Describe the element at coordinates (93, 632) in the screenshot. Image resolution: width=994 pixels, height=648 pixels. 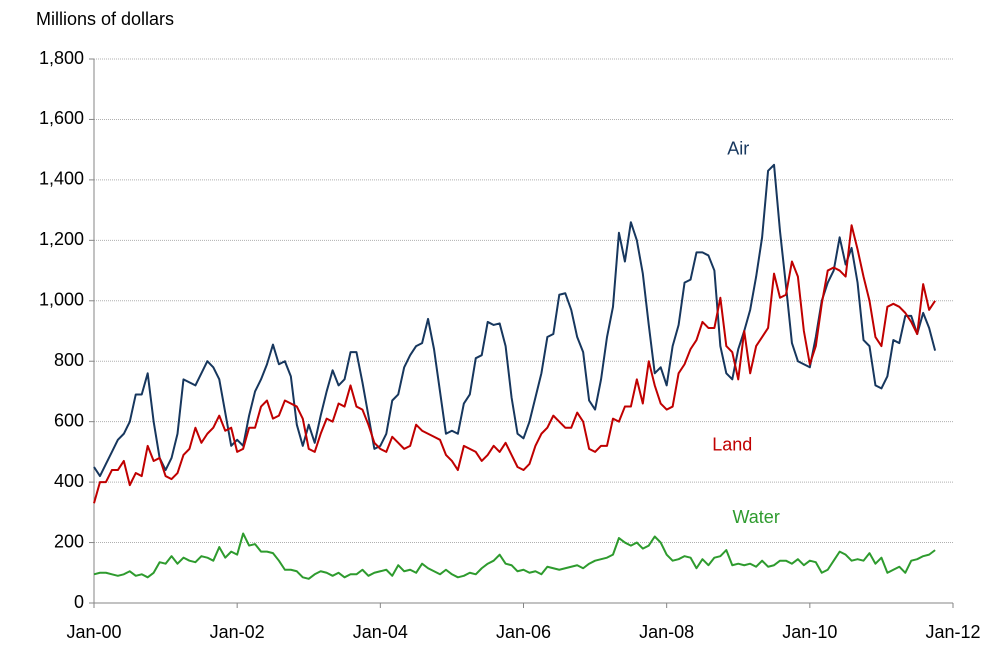
I see `x-tick-label: Jan-00` at that location.